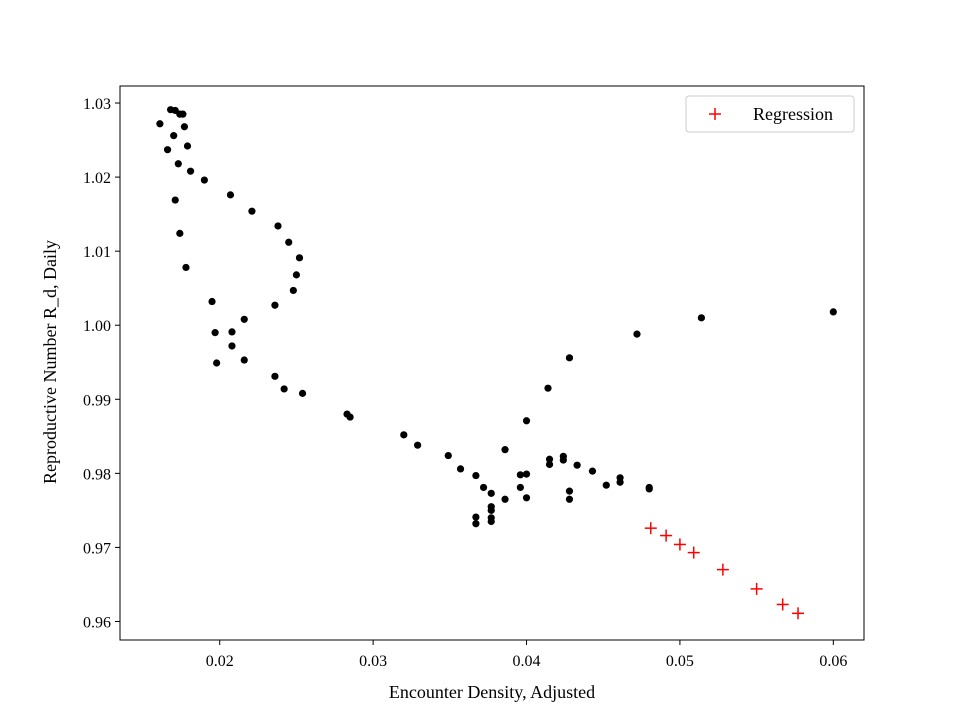 This screenshot has width=960, height=725. I want to click on legend: Regression, so click(770, 114).